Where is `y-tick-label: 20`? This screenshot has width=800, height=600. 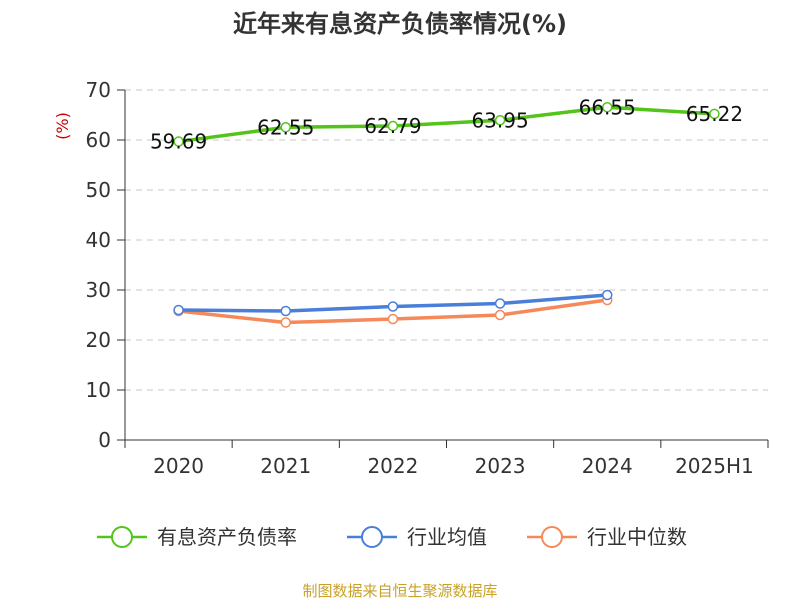 y-tick-label: 20 is located at coordinates (98, 340).